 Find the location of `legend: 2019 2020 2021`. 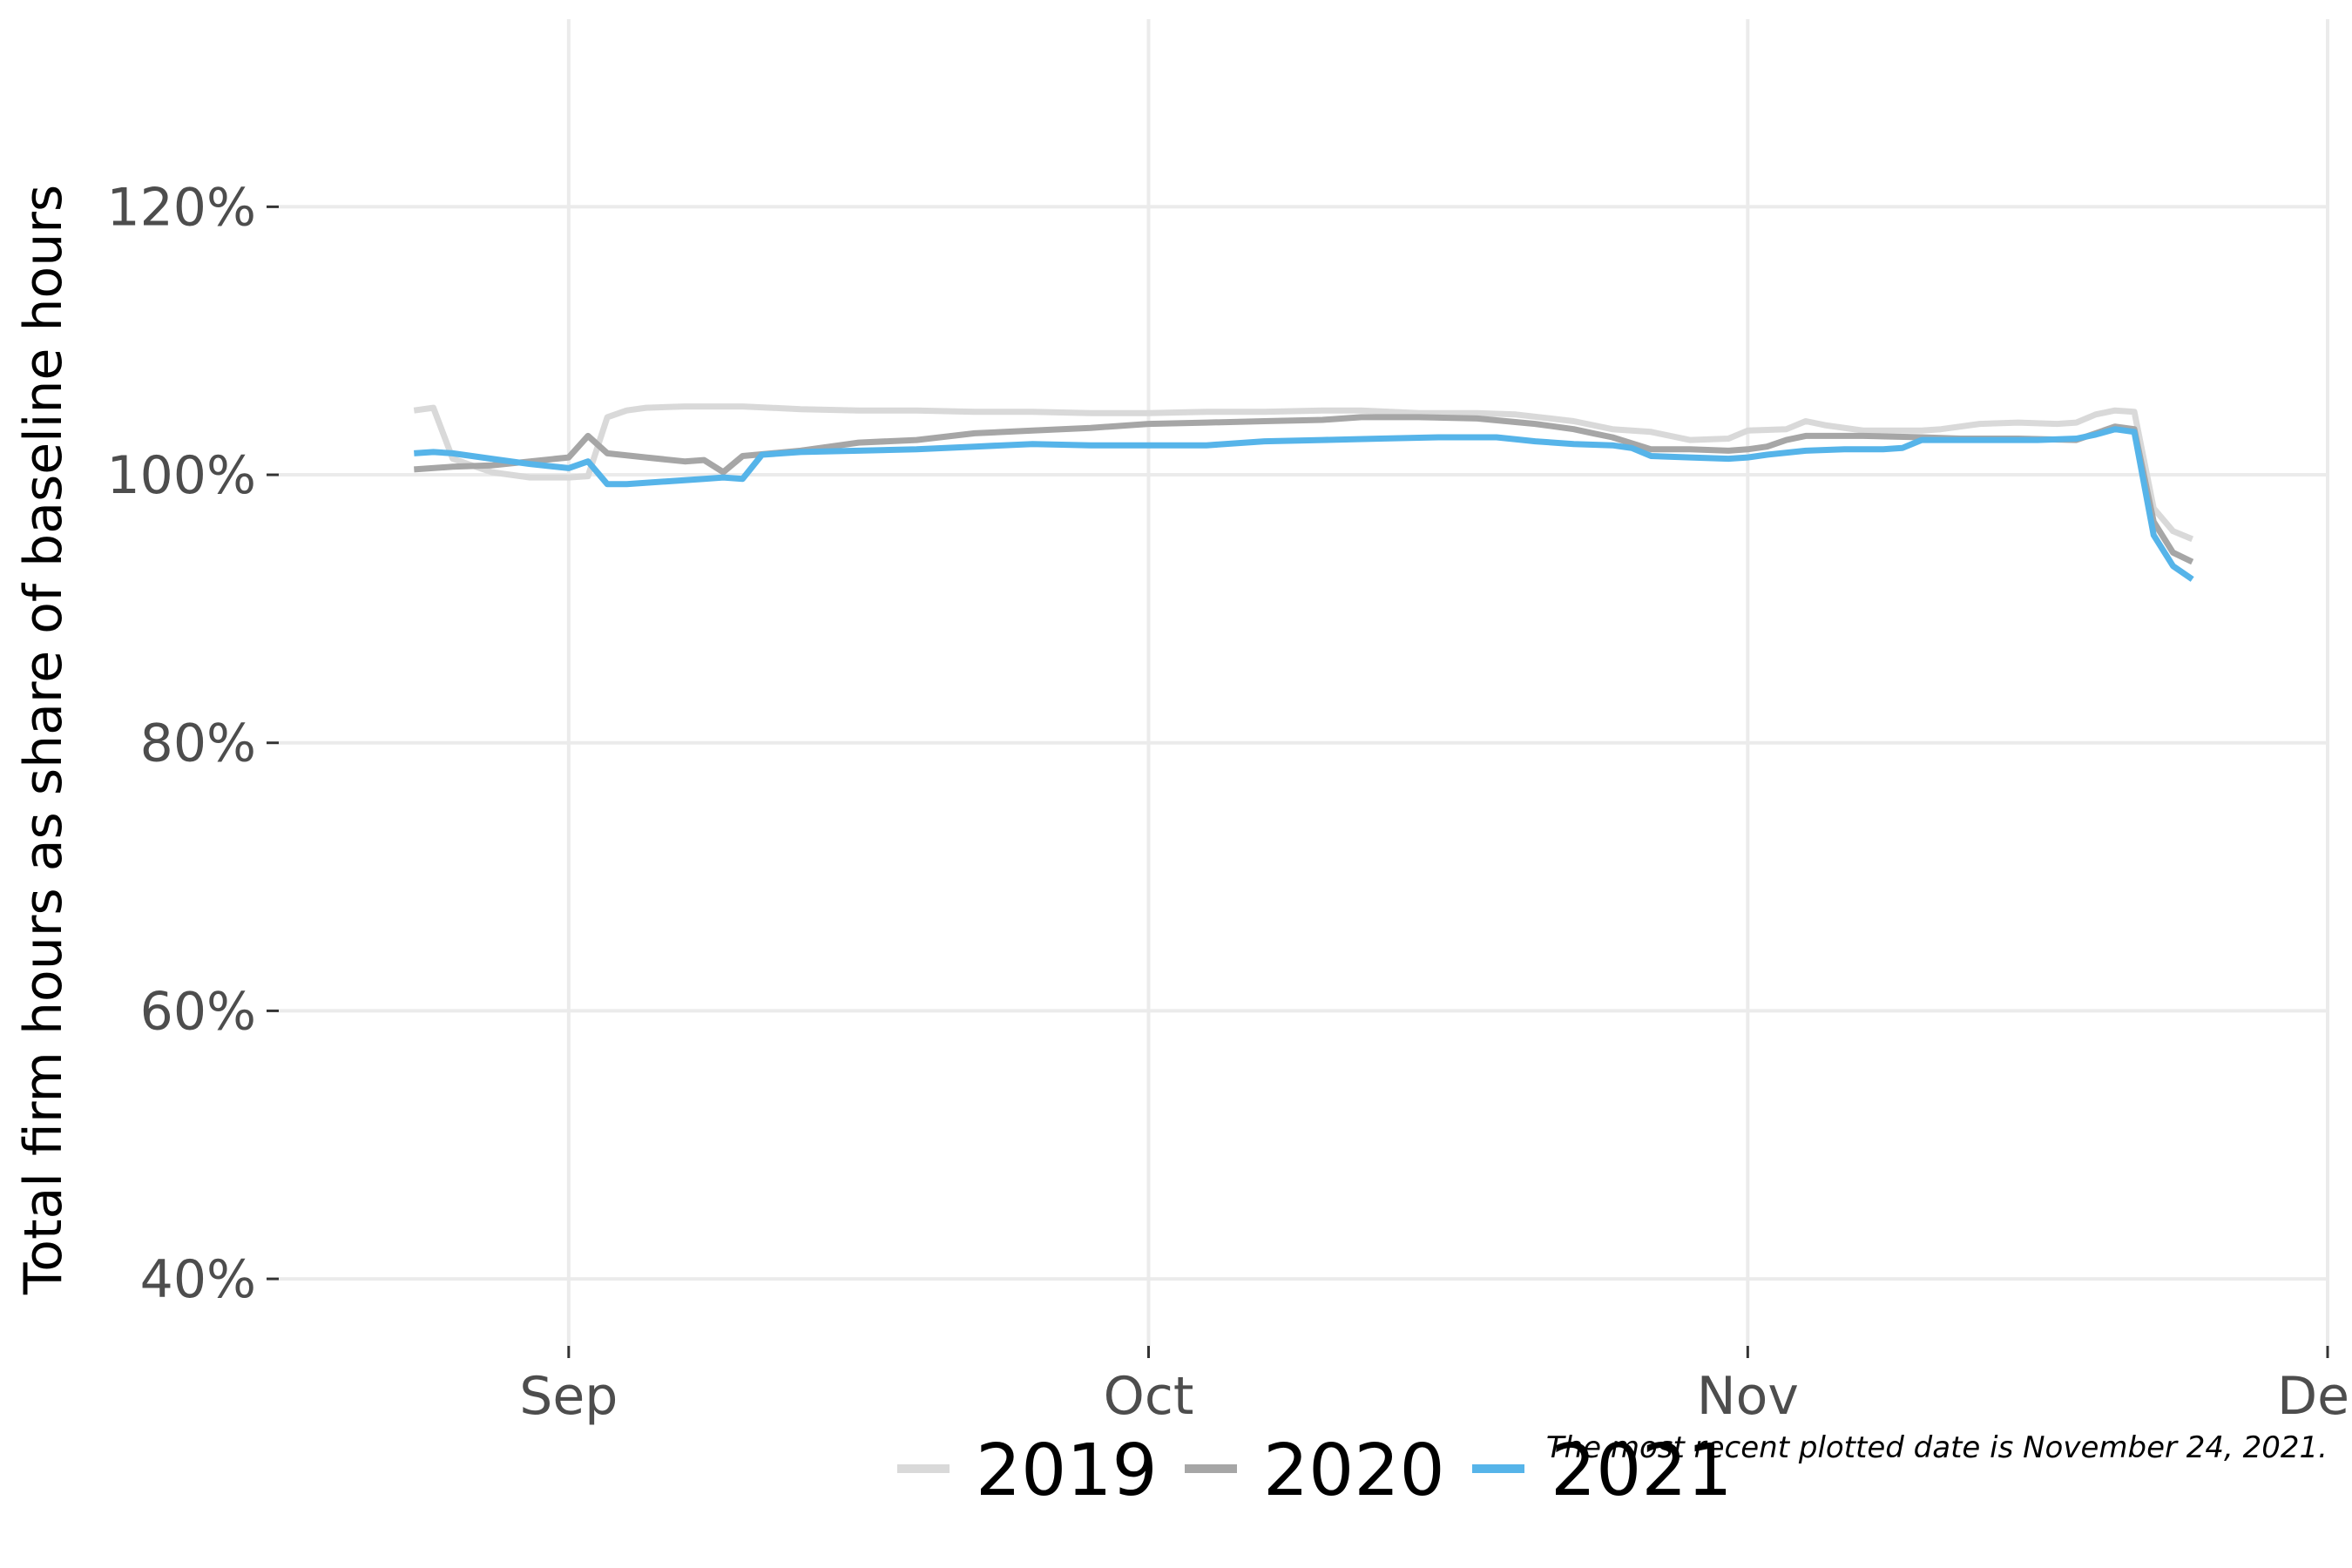

legend: 2019 2020 2021 is located at coordinates (1315, 1470).